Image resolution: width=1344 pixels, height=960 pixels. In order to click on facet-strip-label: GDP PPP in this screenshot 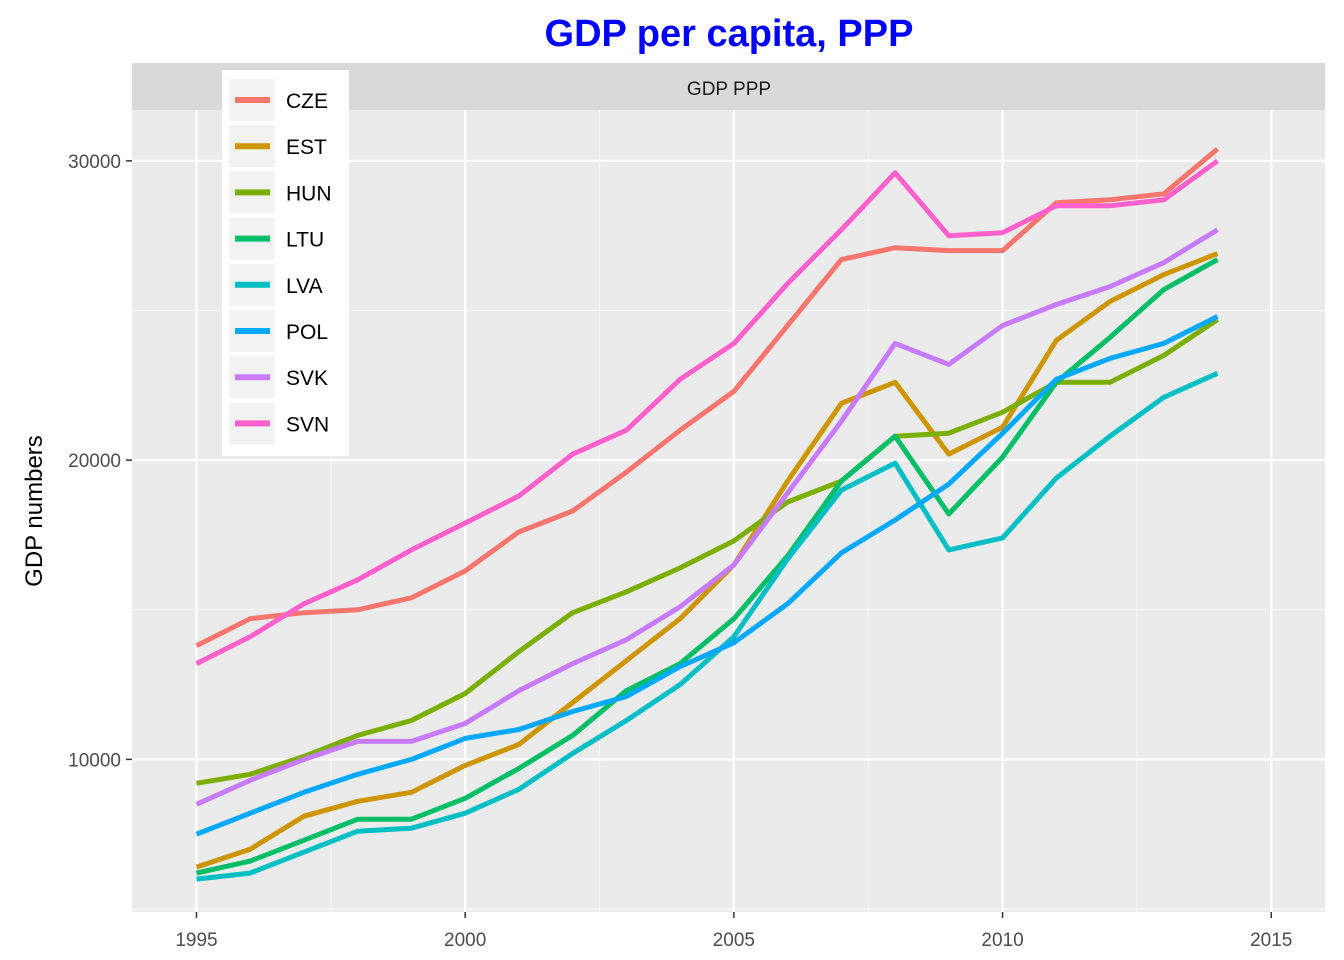, I will do `click(729, 89)`.